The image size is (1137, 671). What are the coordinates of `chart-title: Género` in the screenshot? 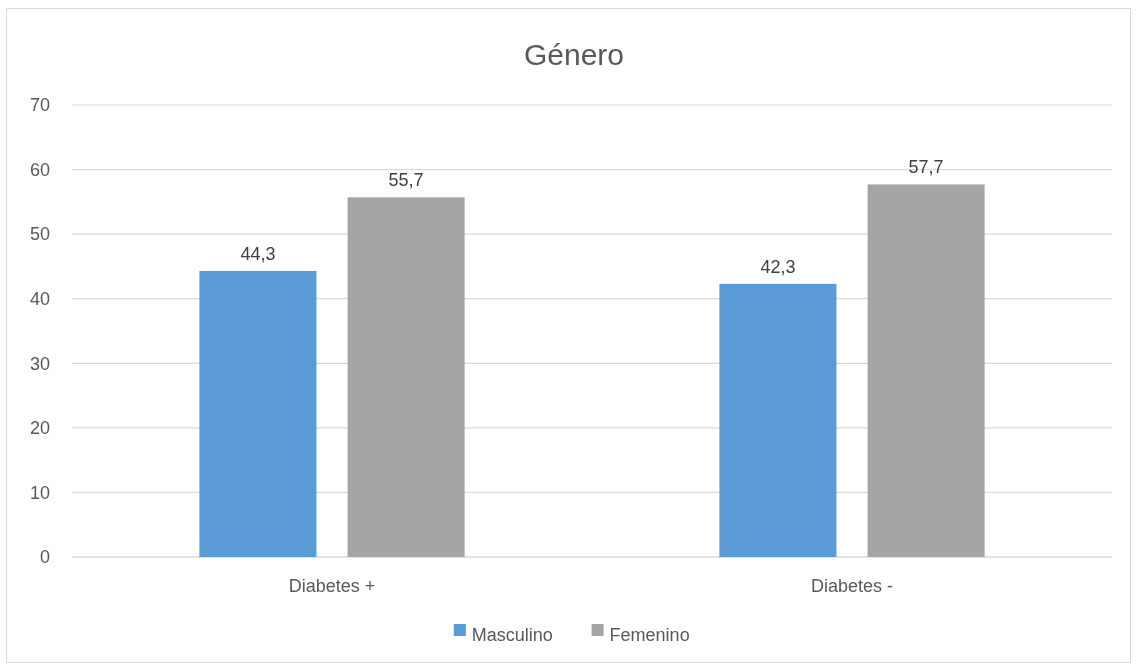 It's located at (574, 54).